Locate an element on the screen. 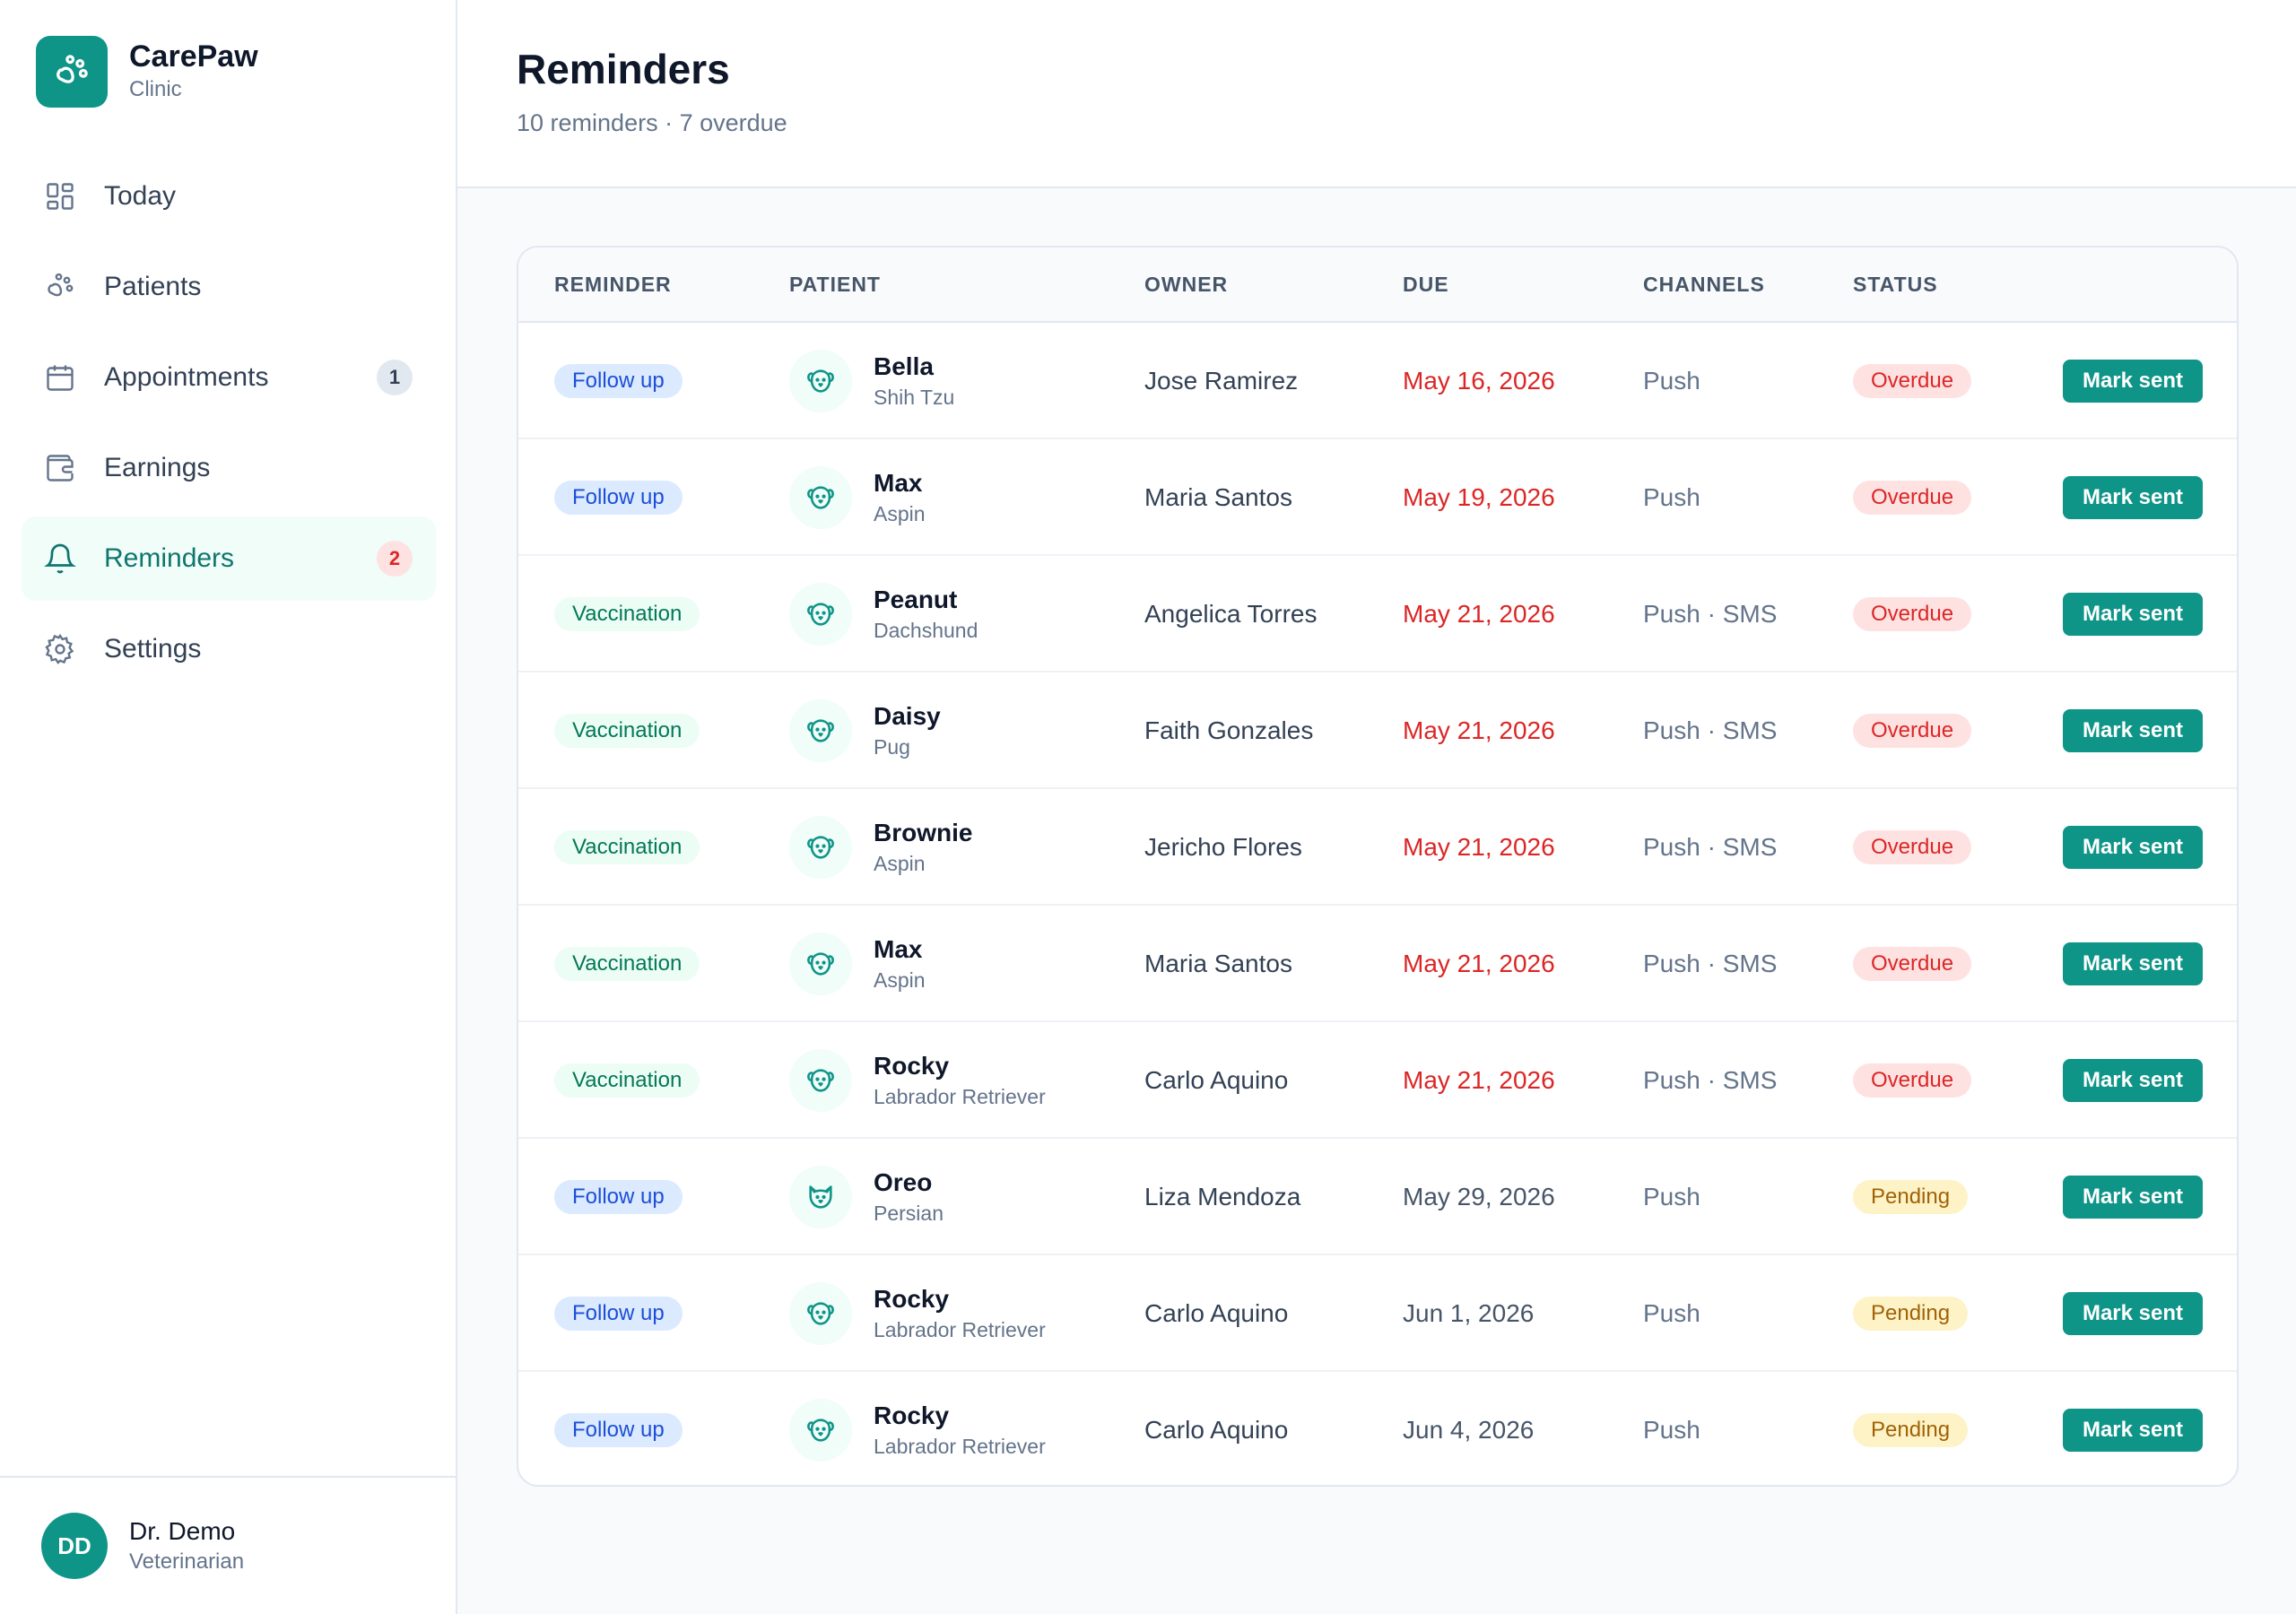  user-role: Veterinarian is located at coordinates (187, 1561).